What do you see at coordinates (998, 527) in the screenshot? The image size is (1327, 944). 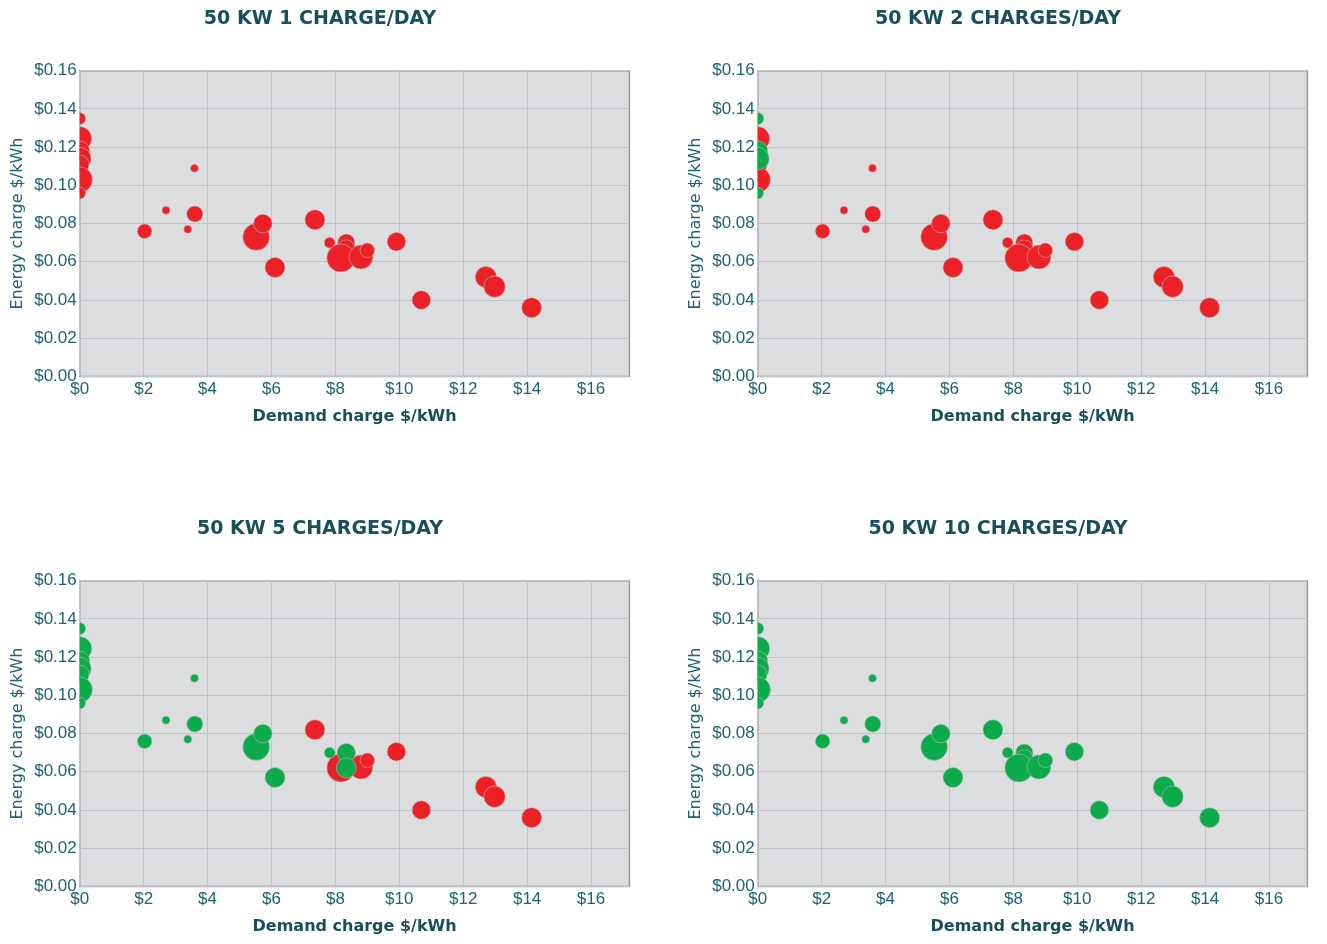 I see `chart-title: 50 KW 10 CHARGES/DAY` at bounding box center [998, 527].